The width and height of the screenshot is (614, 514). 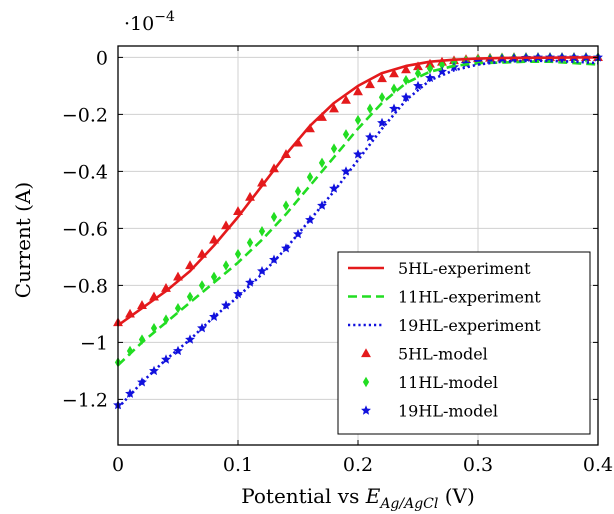 I want to click on x-tick-label: 0.1, so click(x=238, y=465).